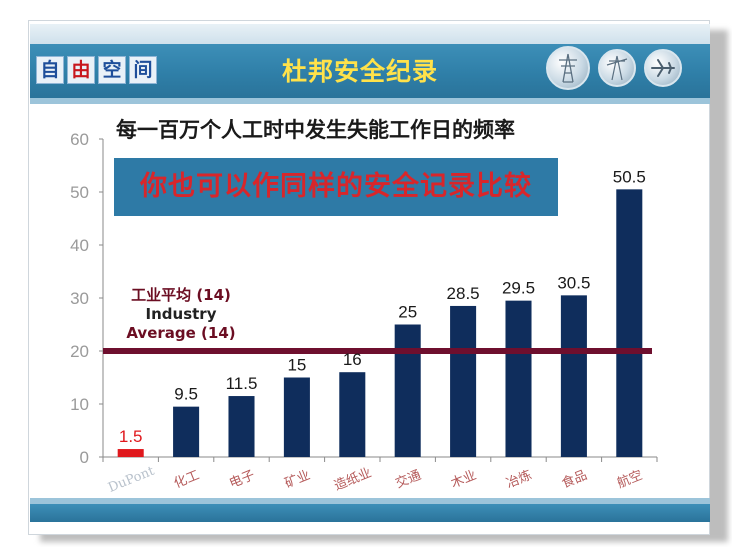 The height and width of the screenshot is (547, 732). Describe the element at coordinates (568, 68) in the screenshot. I see `power-tower-icon` at that location.